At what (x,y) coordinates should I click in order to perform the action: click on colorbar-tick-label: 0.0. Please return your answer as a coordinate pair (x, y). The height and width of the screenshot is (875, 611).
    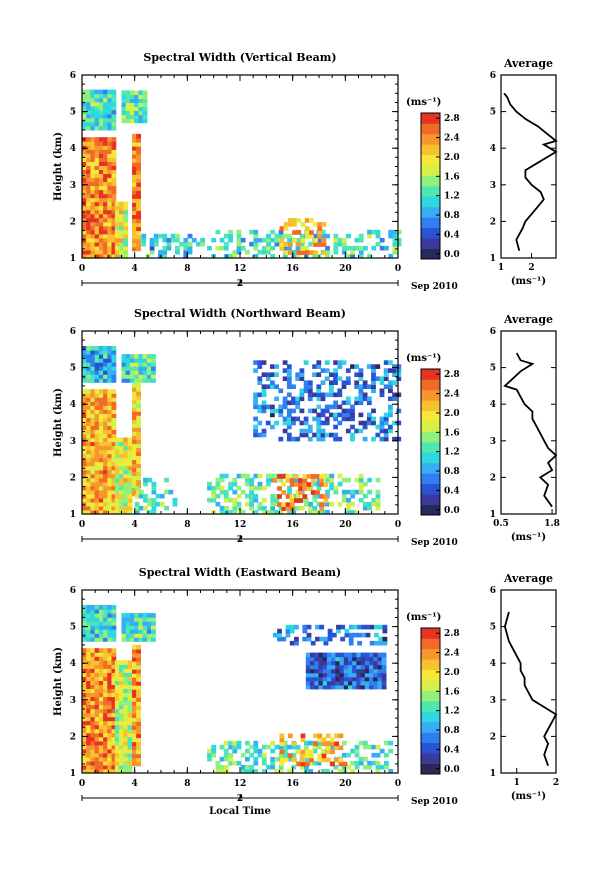
    Looking at the image, I should click on (452, 255).